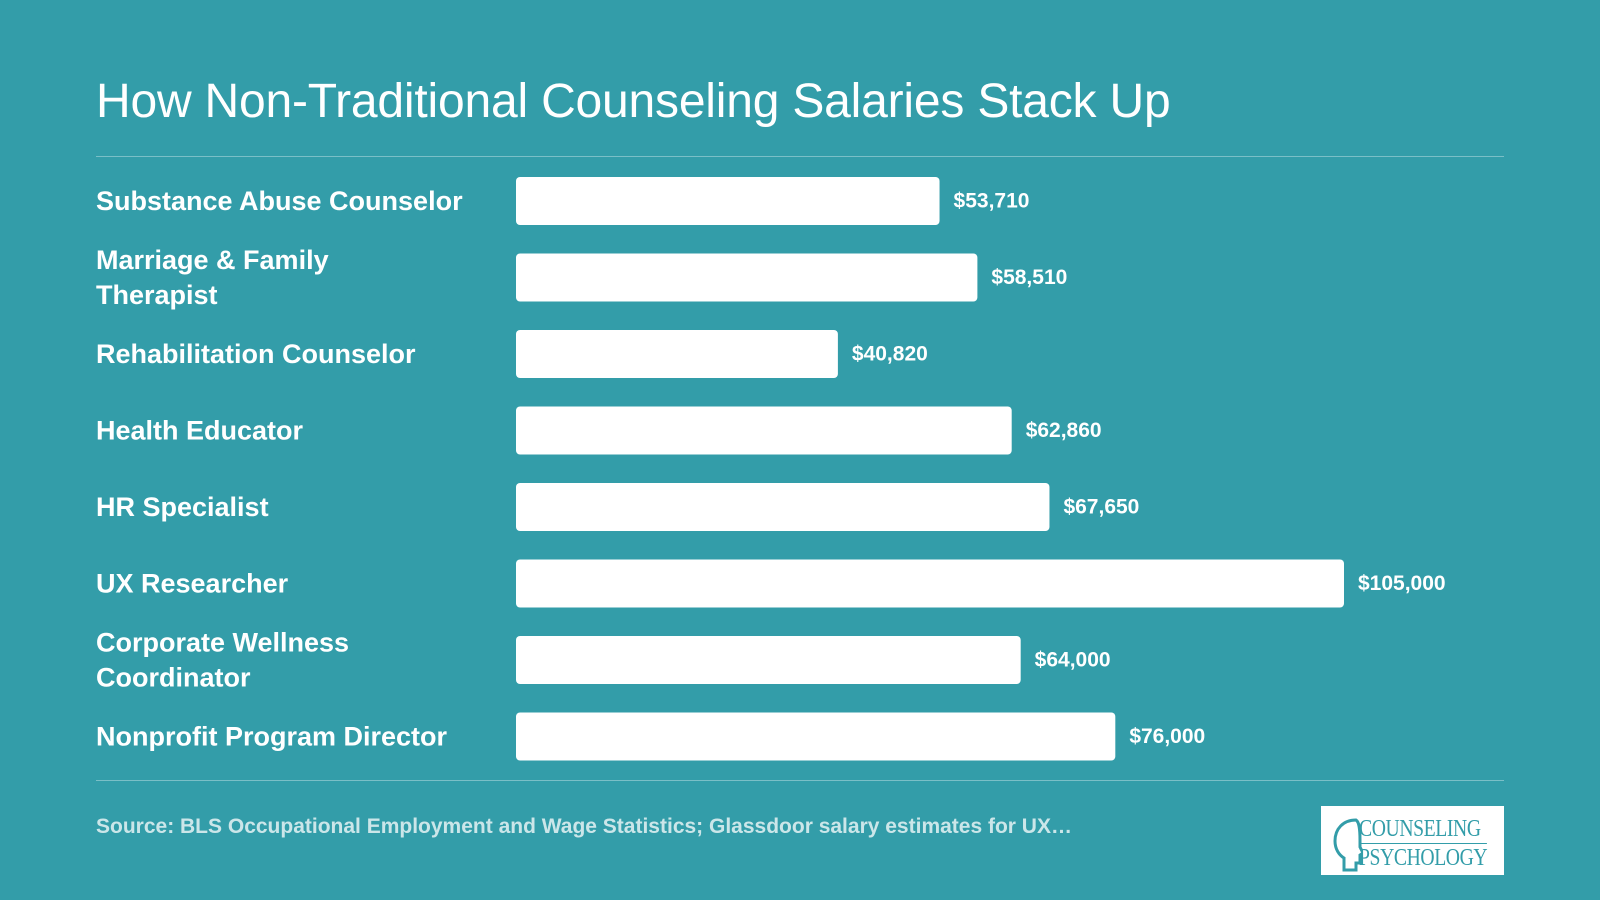 The width and height of the screenshot is (1600, 900). What do you see at coordinates (182, 507) in the screenshot?
I see `category-label-4: HR Specialist` at bounding box center [182, 507].